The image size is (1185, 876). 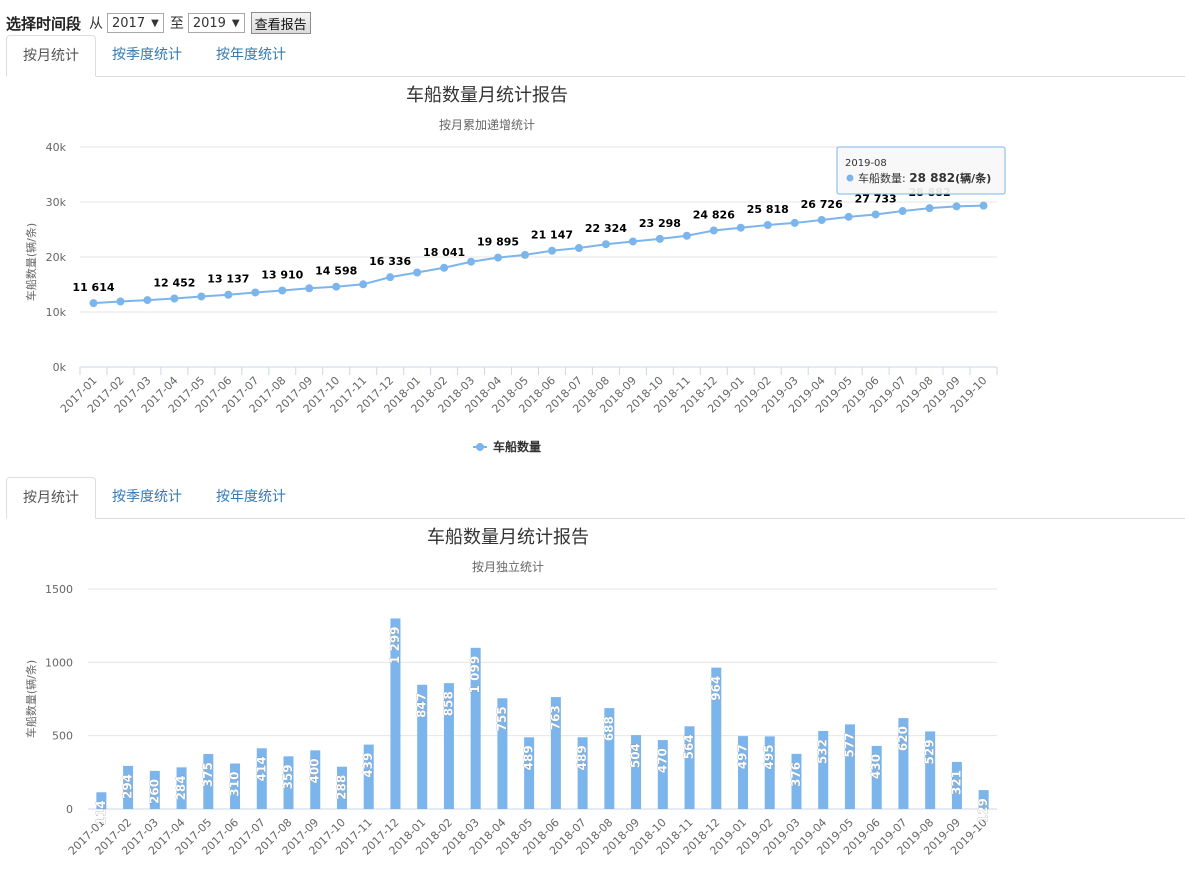 What do you see at coordinates (155, 23) in the screenshot?
I see `dropdown-arrow-icon: ▼` at bounding box center [155, 23].